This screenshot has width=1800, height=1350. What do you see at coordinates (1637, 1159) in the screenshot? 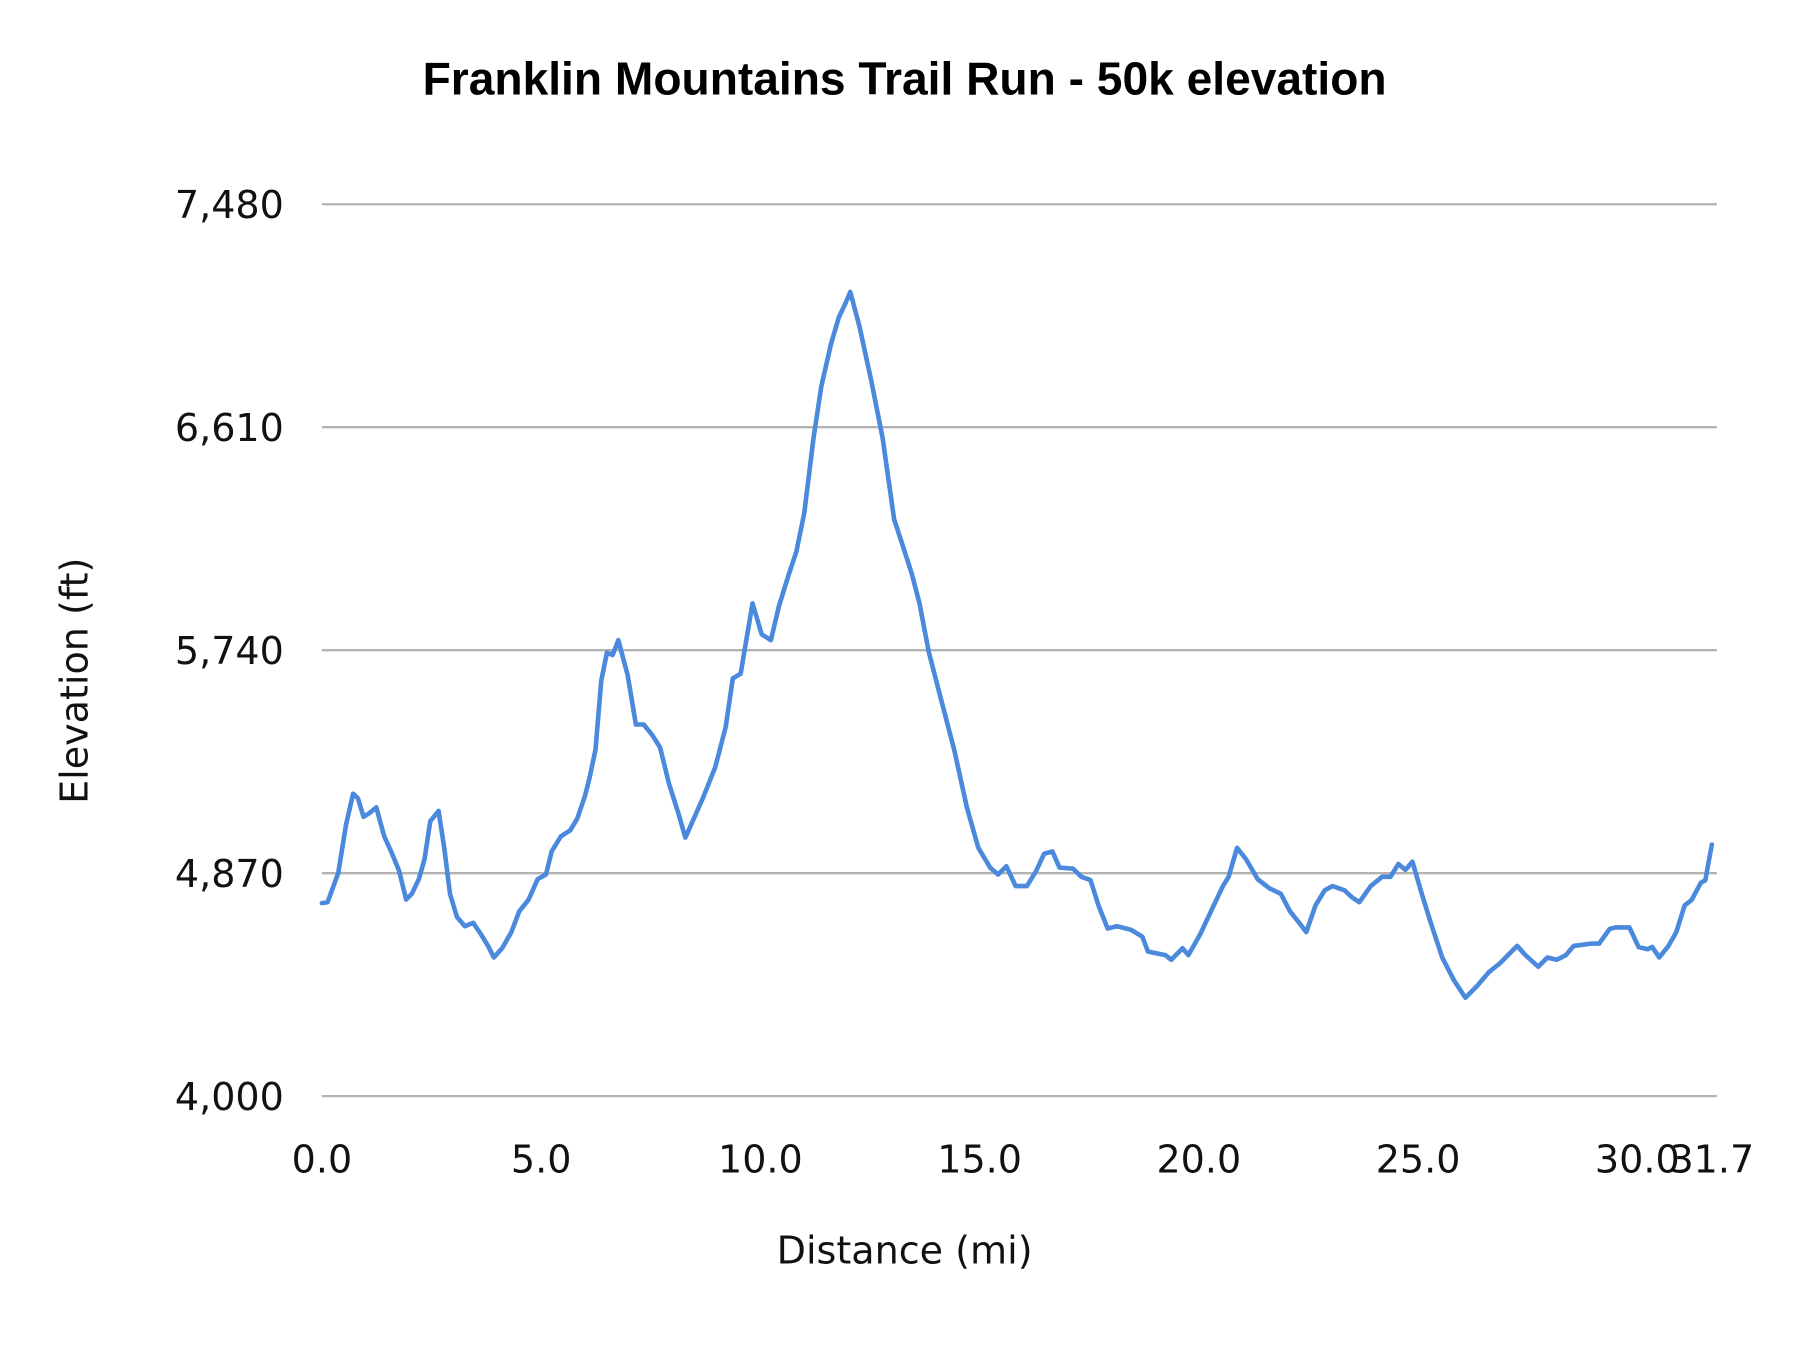
I see `x-tick-label: 30.0` at bounding box center [1637, 1159].